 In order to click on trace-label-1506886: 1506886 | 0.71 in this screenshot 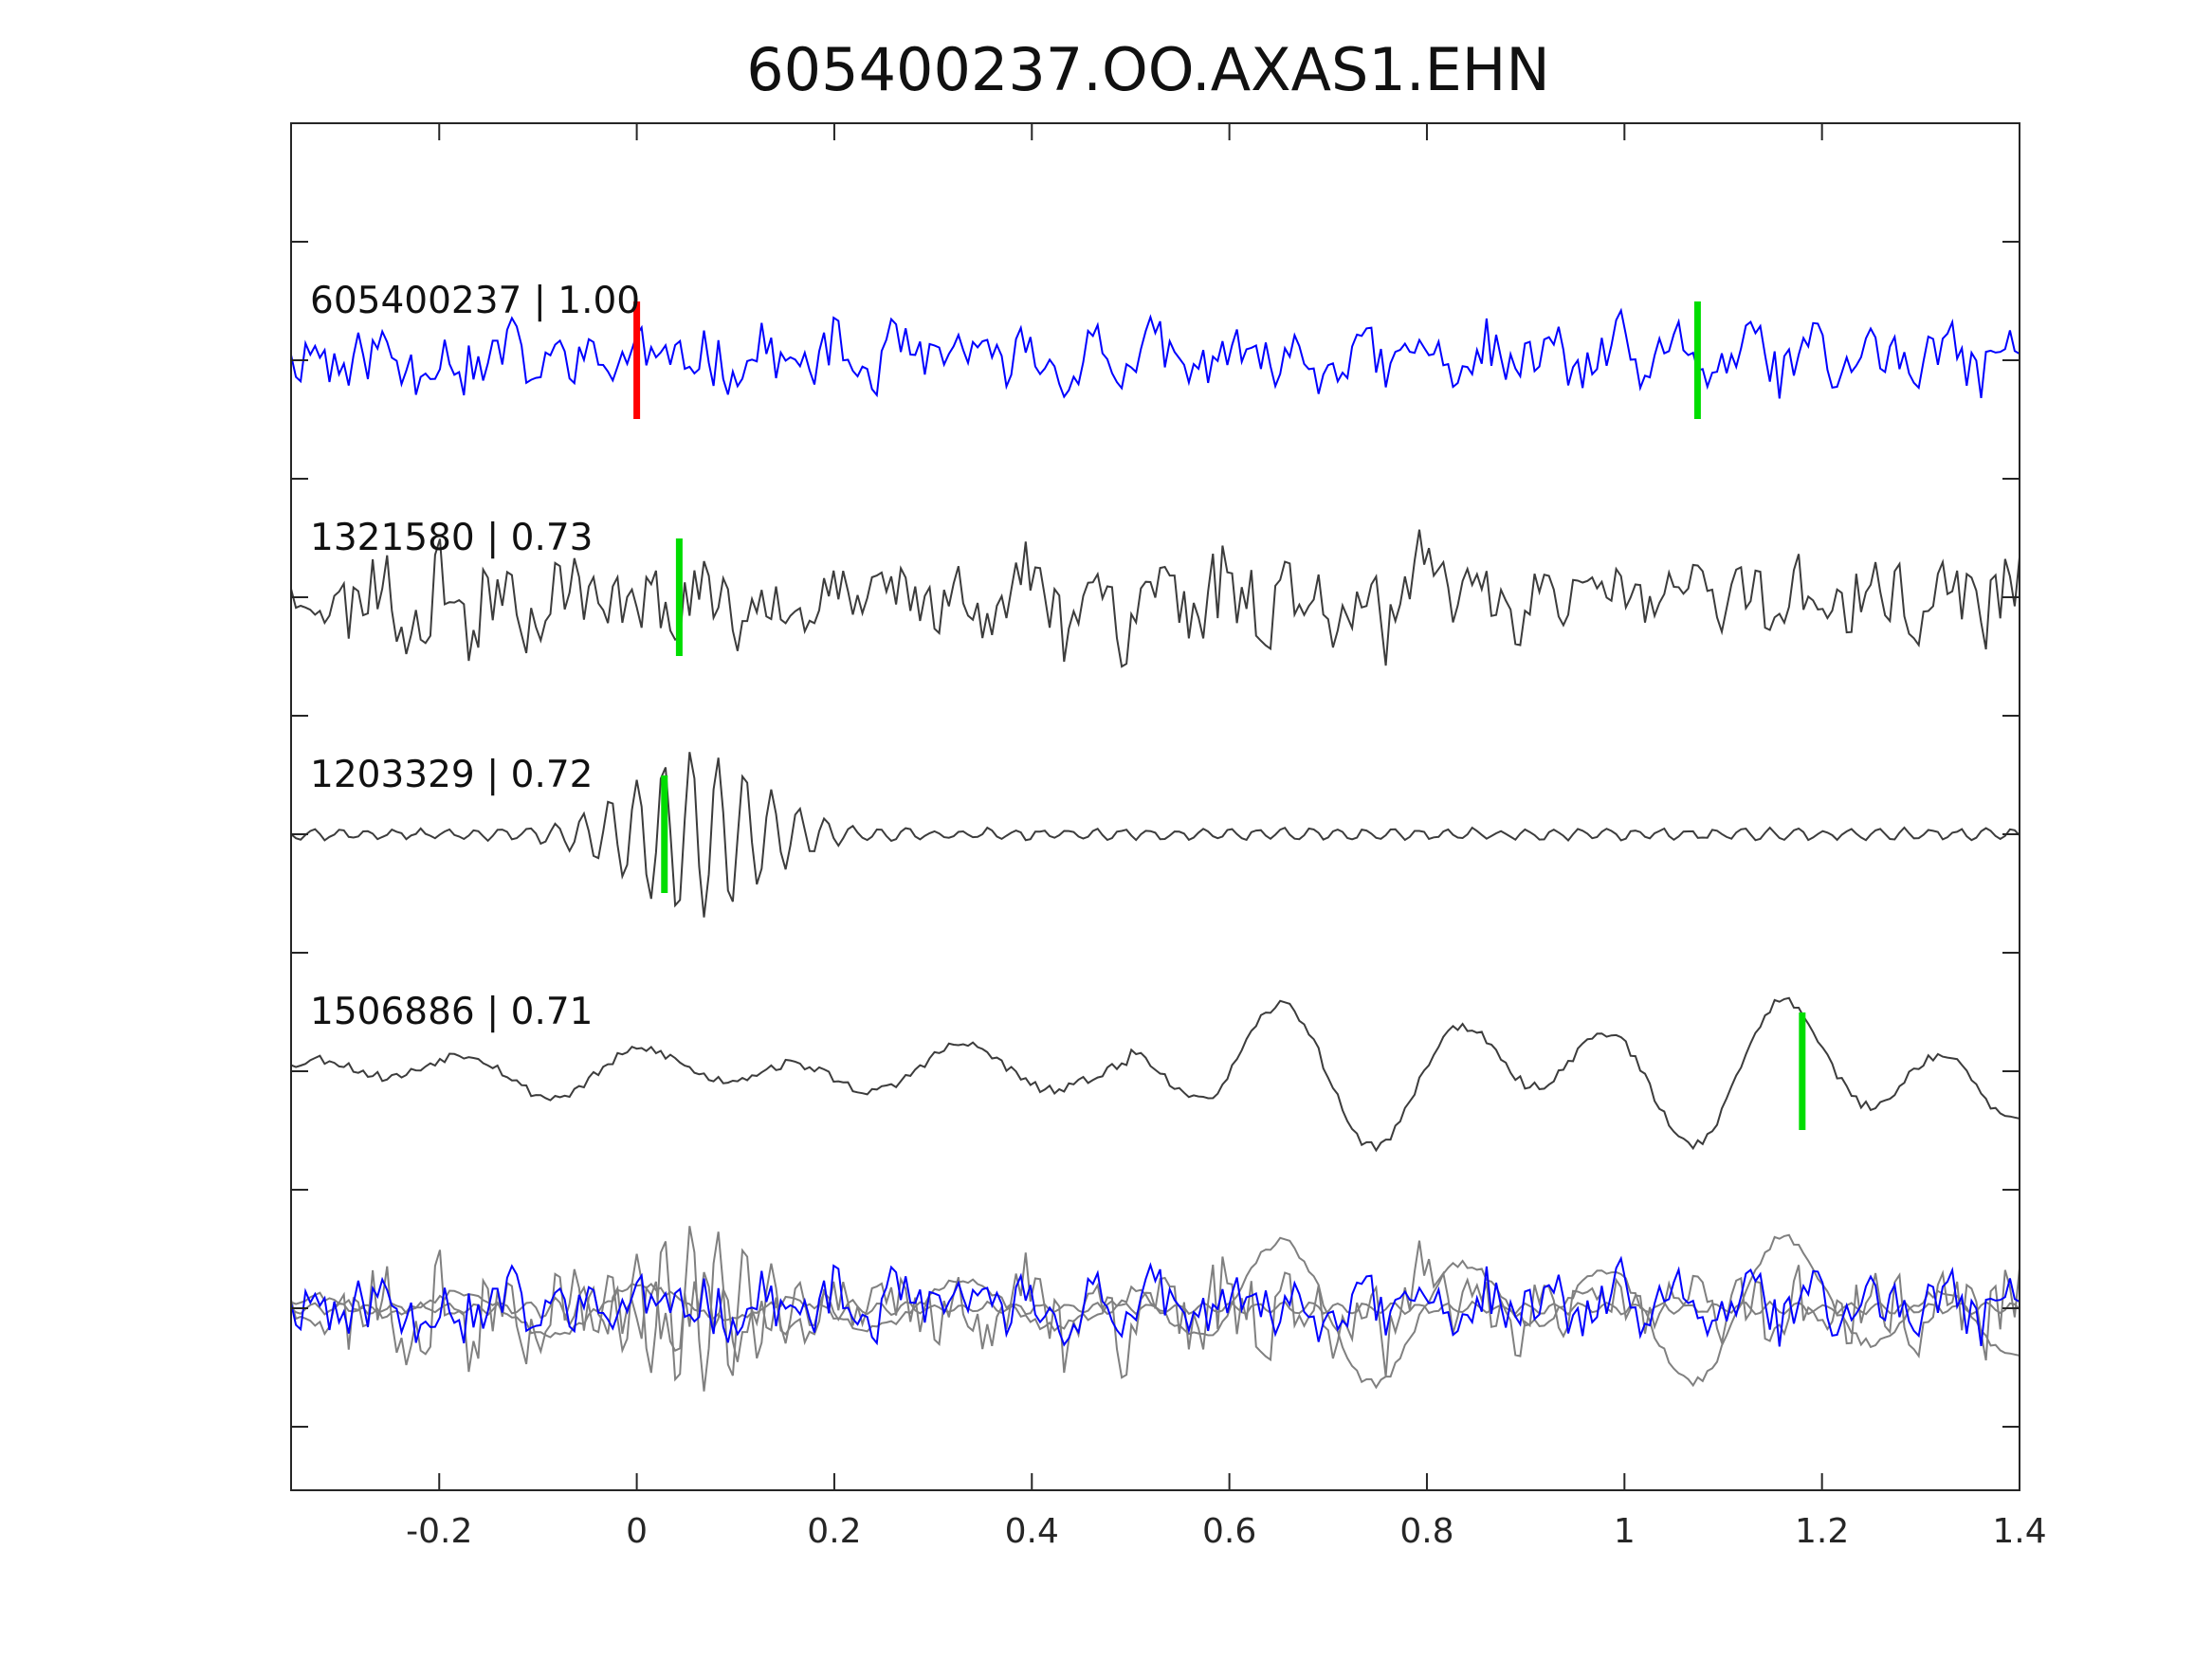, I will do `click(451, 1012)`.